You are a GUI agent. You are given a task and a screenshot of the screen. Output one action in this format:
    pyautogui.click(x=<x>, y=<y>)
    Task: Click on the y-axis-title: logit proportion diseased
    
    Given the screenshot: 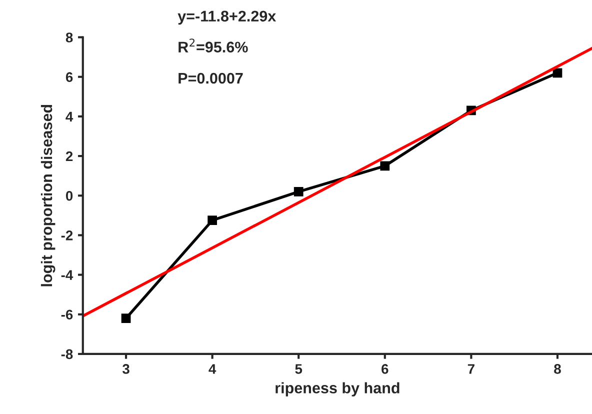 What is the action you would take?
    pyautogui.click(x=48, y=195)
    